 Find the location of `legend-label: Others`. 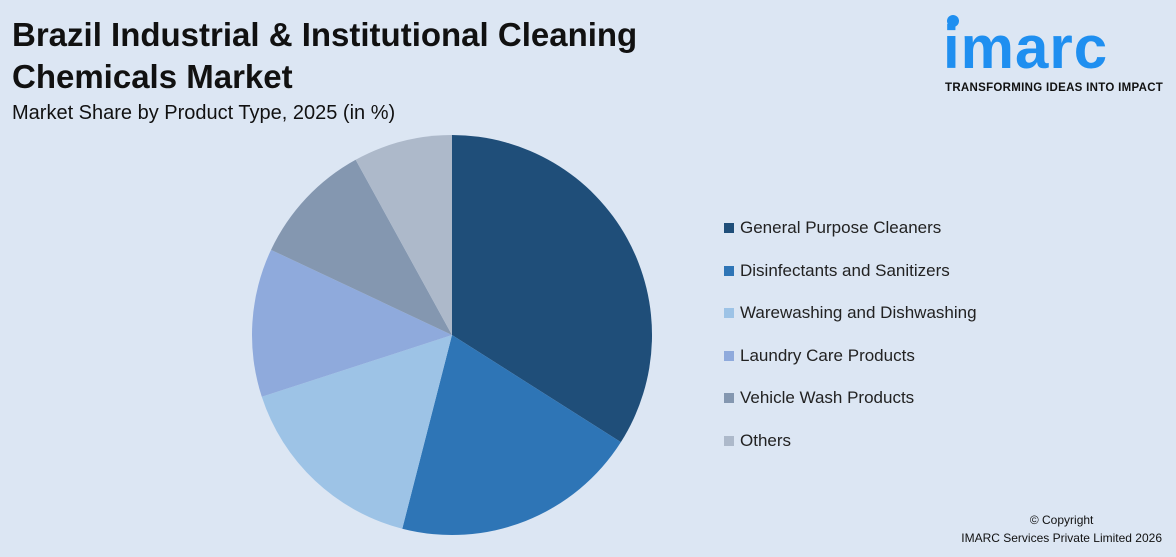

legend-label: Others is located at coordinates (766, 440).